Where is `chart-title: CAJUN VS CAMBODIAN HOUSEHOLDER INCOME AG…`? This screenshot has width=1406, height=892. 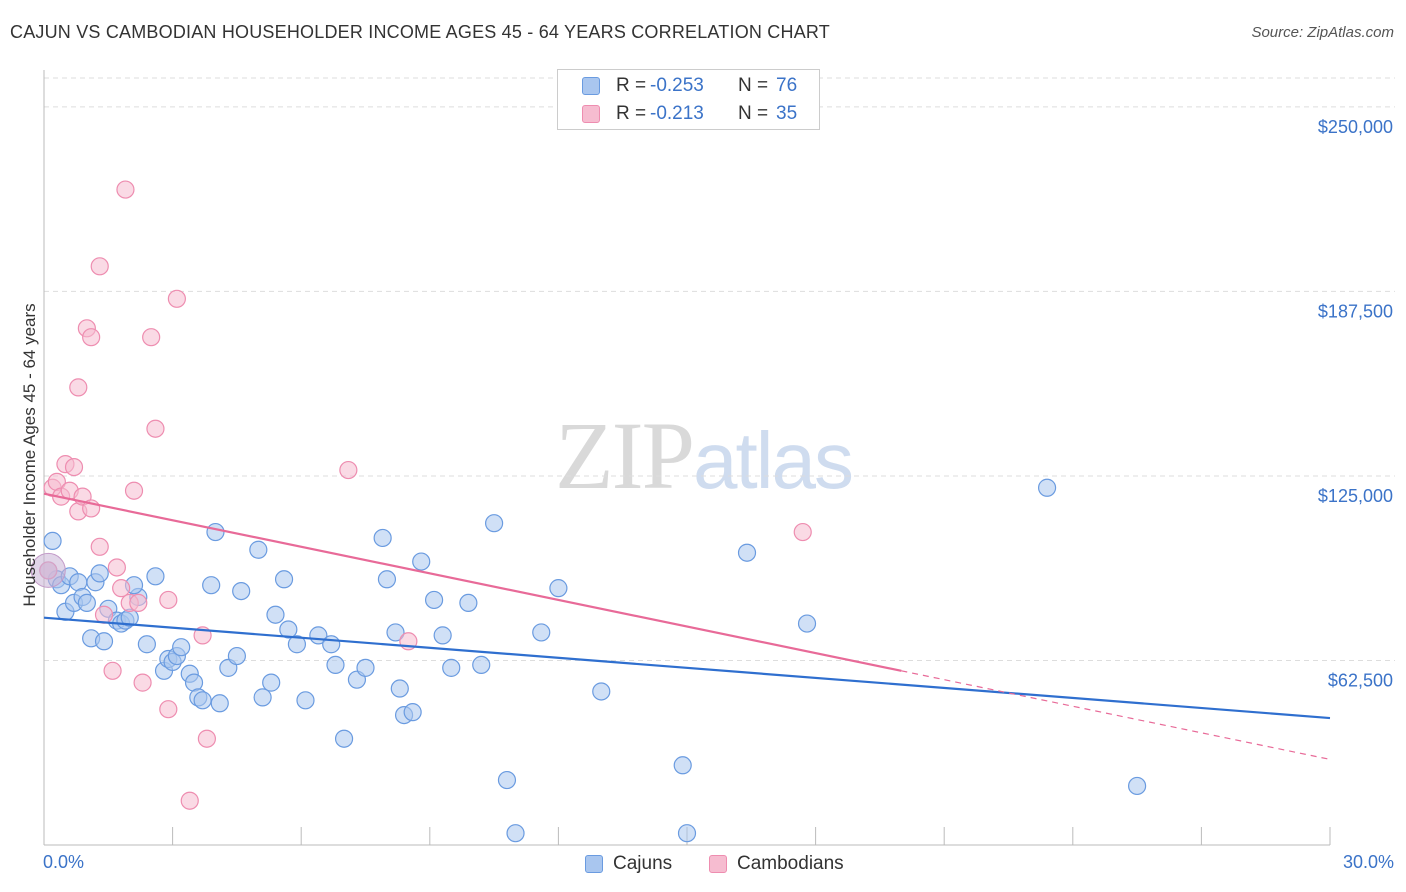
chart-title: CAJUN VS CAMBODIAN HOUSEHOLDER INCOME AG… is located at coordinates (420, 32).